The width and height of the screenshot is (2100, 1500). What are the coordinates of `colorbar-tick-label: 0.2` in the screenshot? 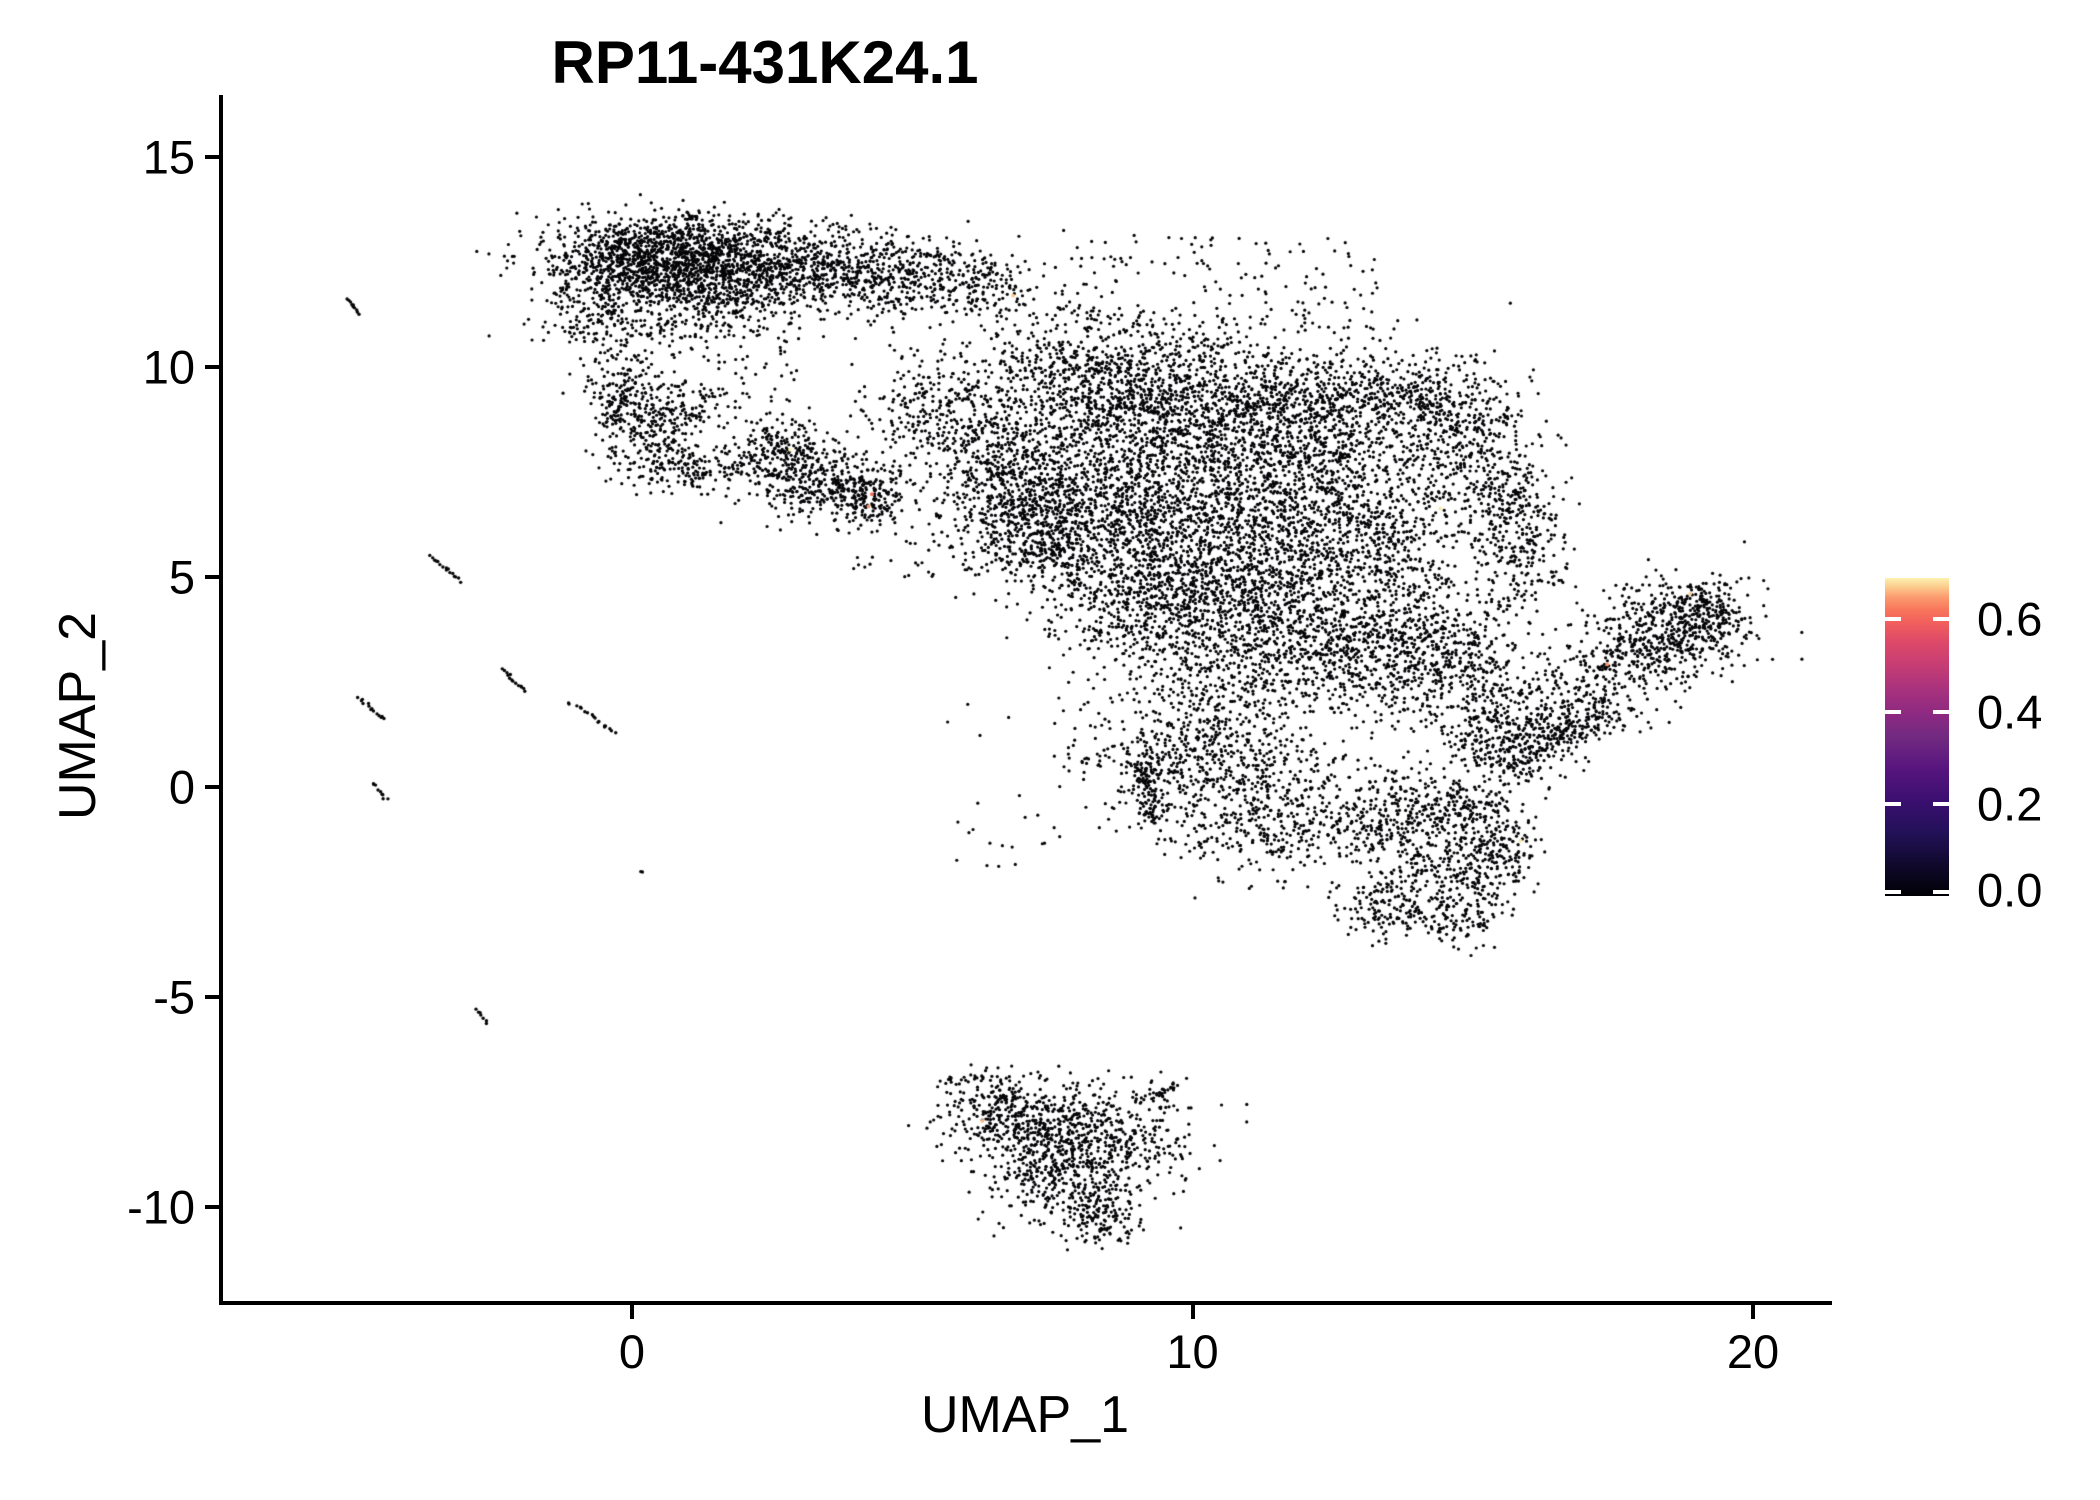 It's located at (2010, 804).